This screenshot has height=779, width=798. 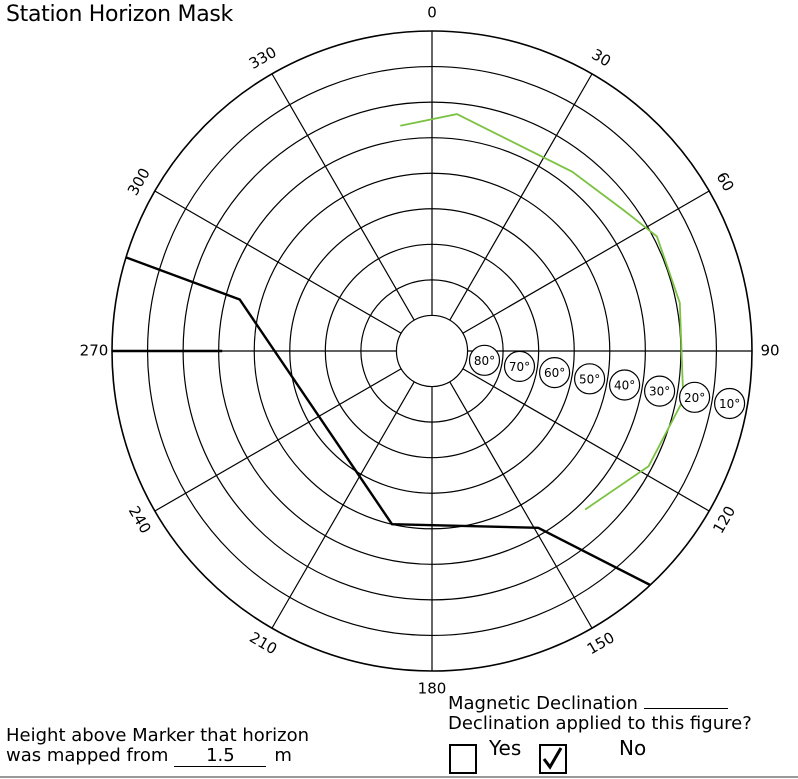 I want to click on elevation-label-30: 30°, so click(x=659, y=391).